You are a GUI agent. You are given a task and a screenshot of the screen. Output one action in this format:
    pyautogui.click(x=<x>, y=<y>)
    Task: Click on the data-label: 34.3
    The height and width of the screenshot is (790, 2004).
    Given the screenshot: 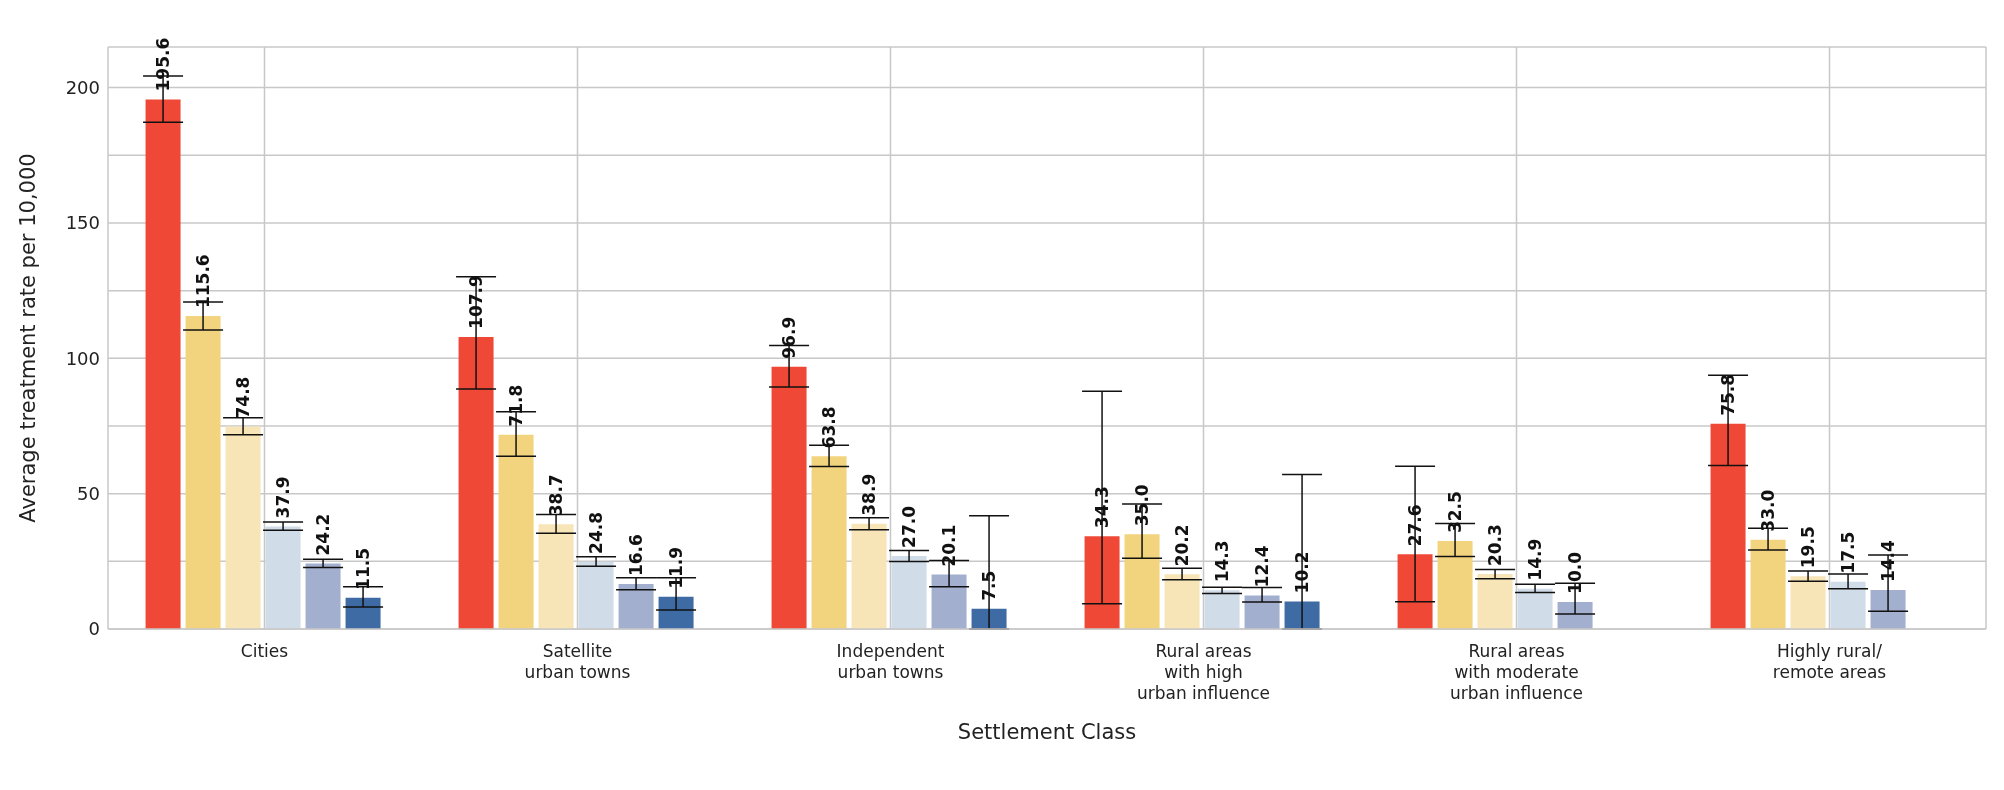 What is the action you would take?
    pyautogui.click(x=1102, y=507)
    